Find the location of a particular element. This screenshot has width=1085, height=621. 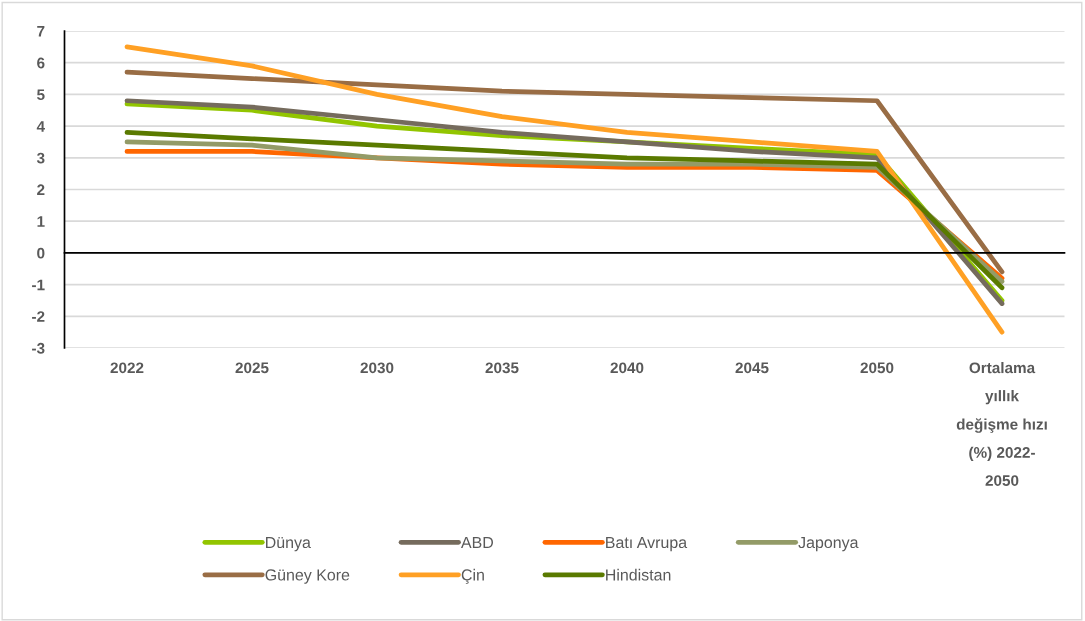

y-tick-label: -1 is located at coordinates (38, 285).